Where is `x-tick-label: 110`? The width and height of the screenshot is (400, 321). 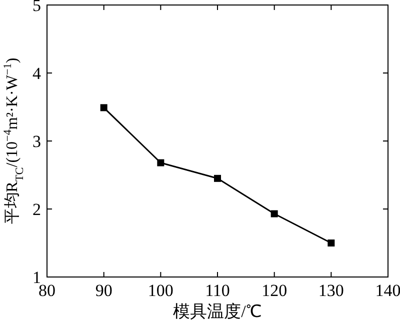
x-tick-label: 110 is located at coordinates (217, 290).